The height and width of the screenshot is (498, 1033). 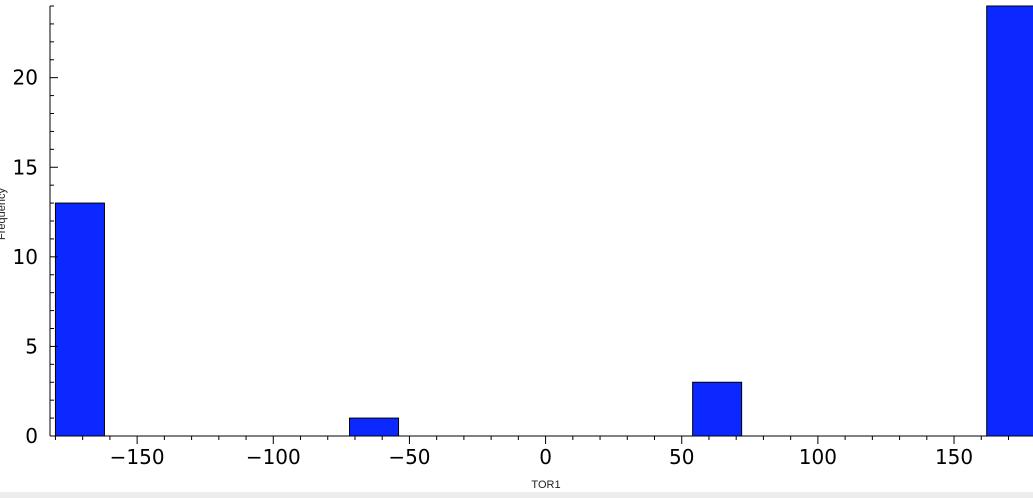 What do you see at coordinates (545, 457) in the screenshot?
I see `x-tick-label: 0` at bounding box center [545, 457].